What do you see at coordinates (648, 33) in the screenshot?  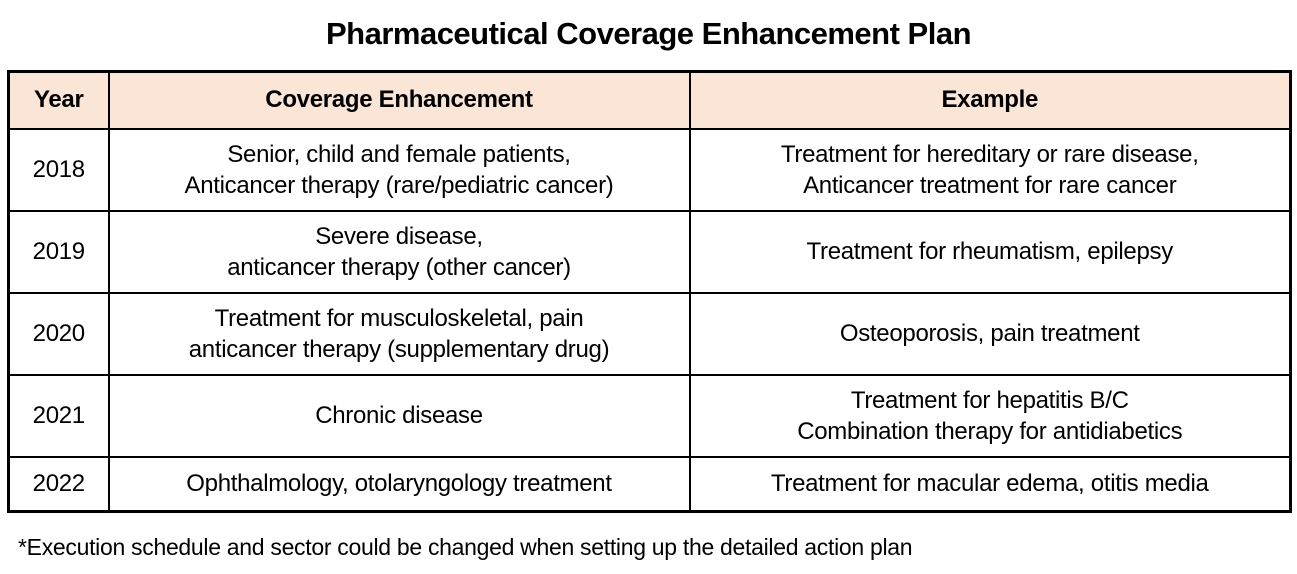 I see `page-title: Pharmaceutical Coverage Enhancement Plan` at bounding box center [648, 33].